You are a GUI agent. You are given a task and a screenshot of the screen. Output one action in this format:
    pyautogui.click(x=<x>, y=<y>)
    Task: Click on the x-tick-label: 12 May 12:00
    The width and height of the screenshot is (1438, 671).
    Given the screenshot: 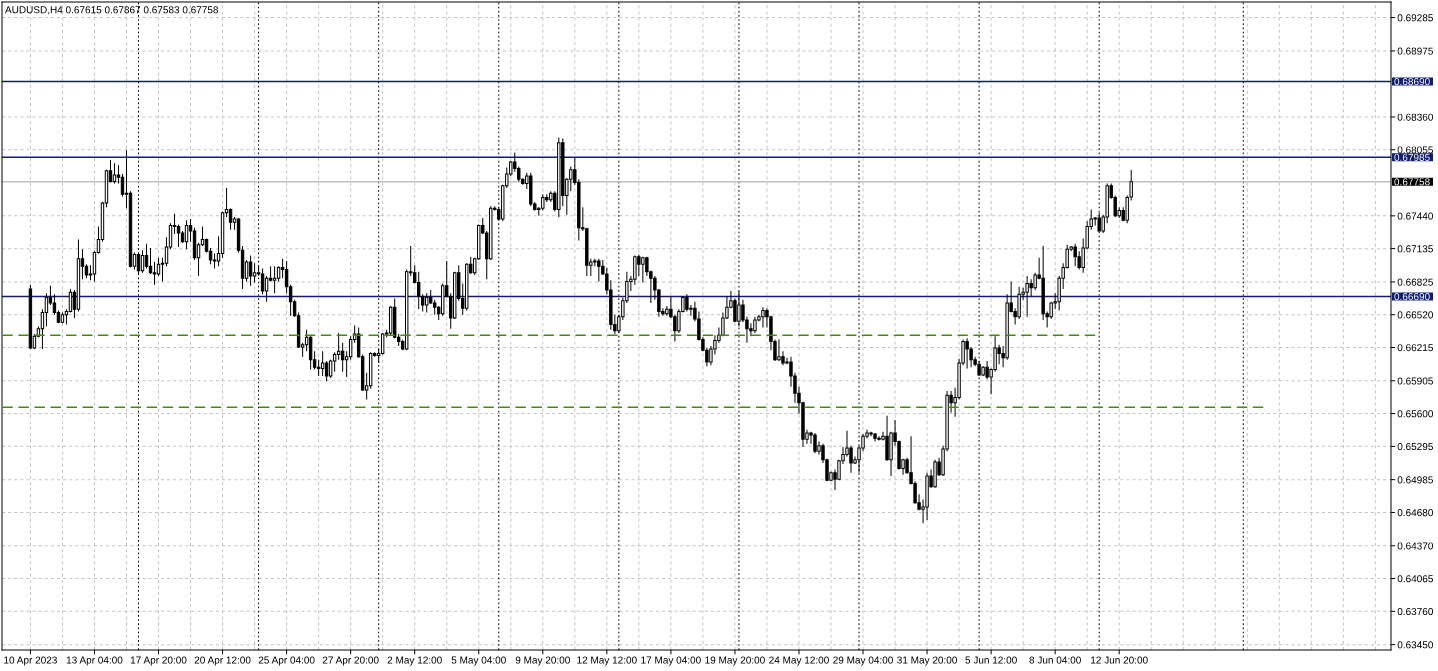 What is the action you would take?
    pyautogui.click(x=607, y=661)
    